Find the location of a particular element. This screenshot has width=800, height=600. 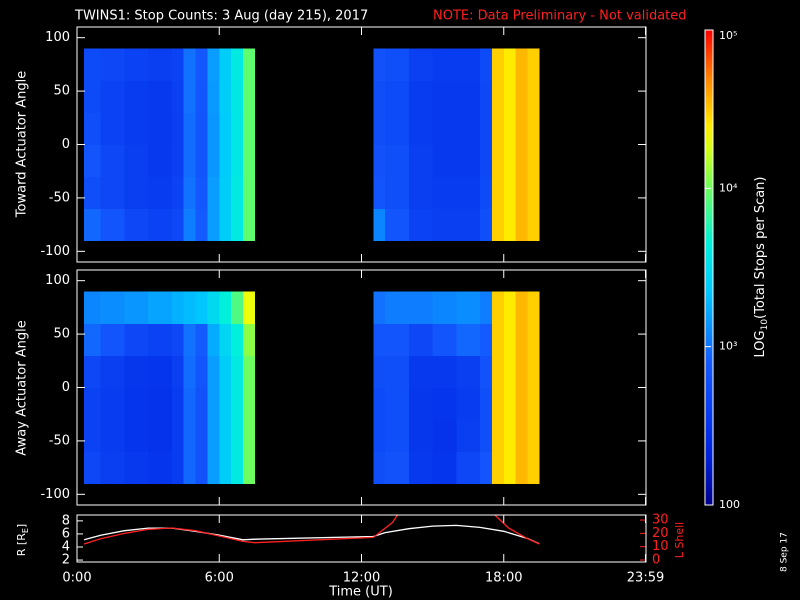

label-part: (Total Stops per Scan) is located at coordinates (760, 248).